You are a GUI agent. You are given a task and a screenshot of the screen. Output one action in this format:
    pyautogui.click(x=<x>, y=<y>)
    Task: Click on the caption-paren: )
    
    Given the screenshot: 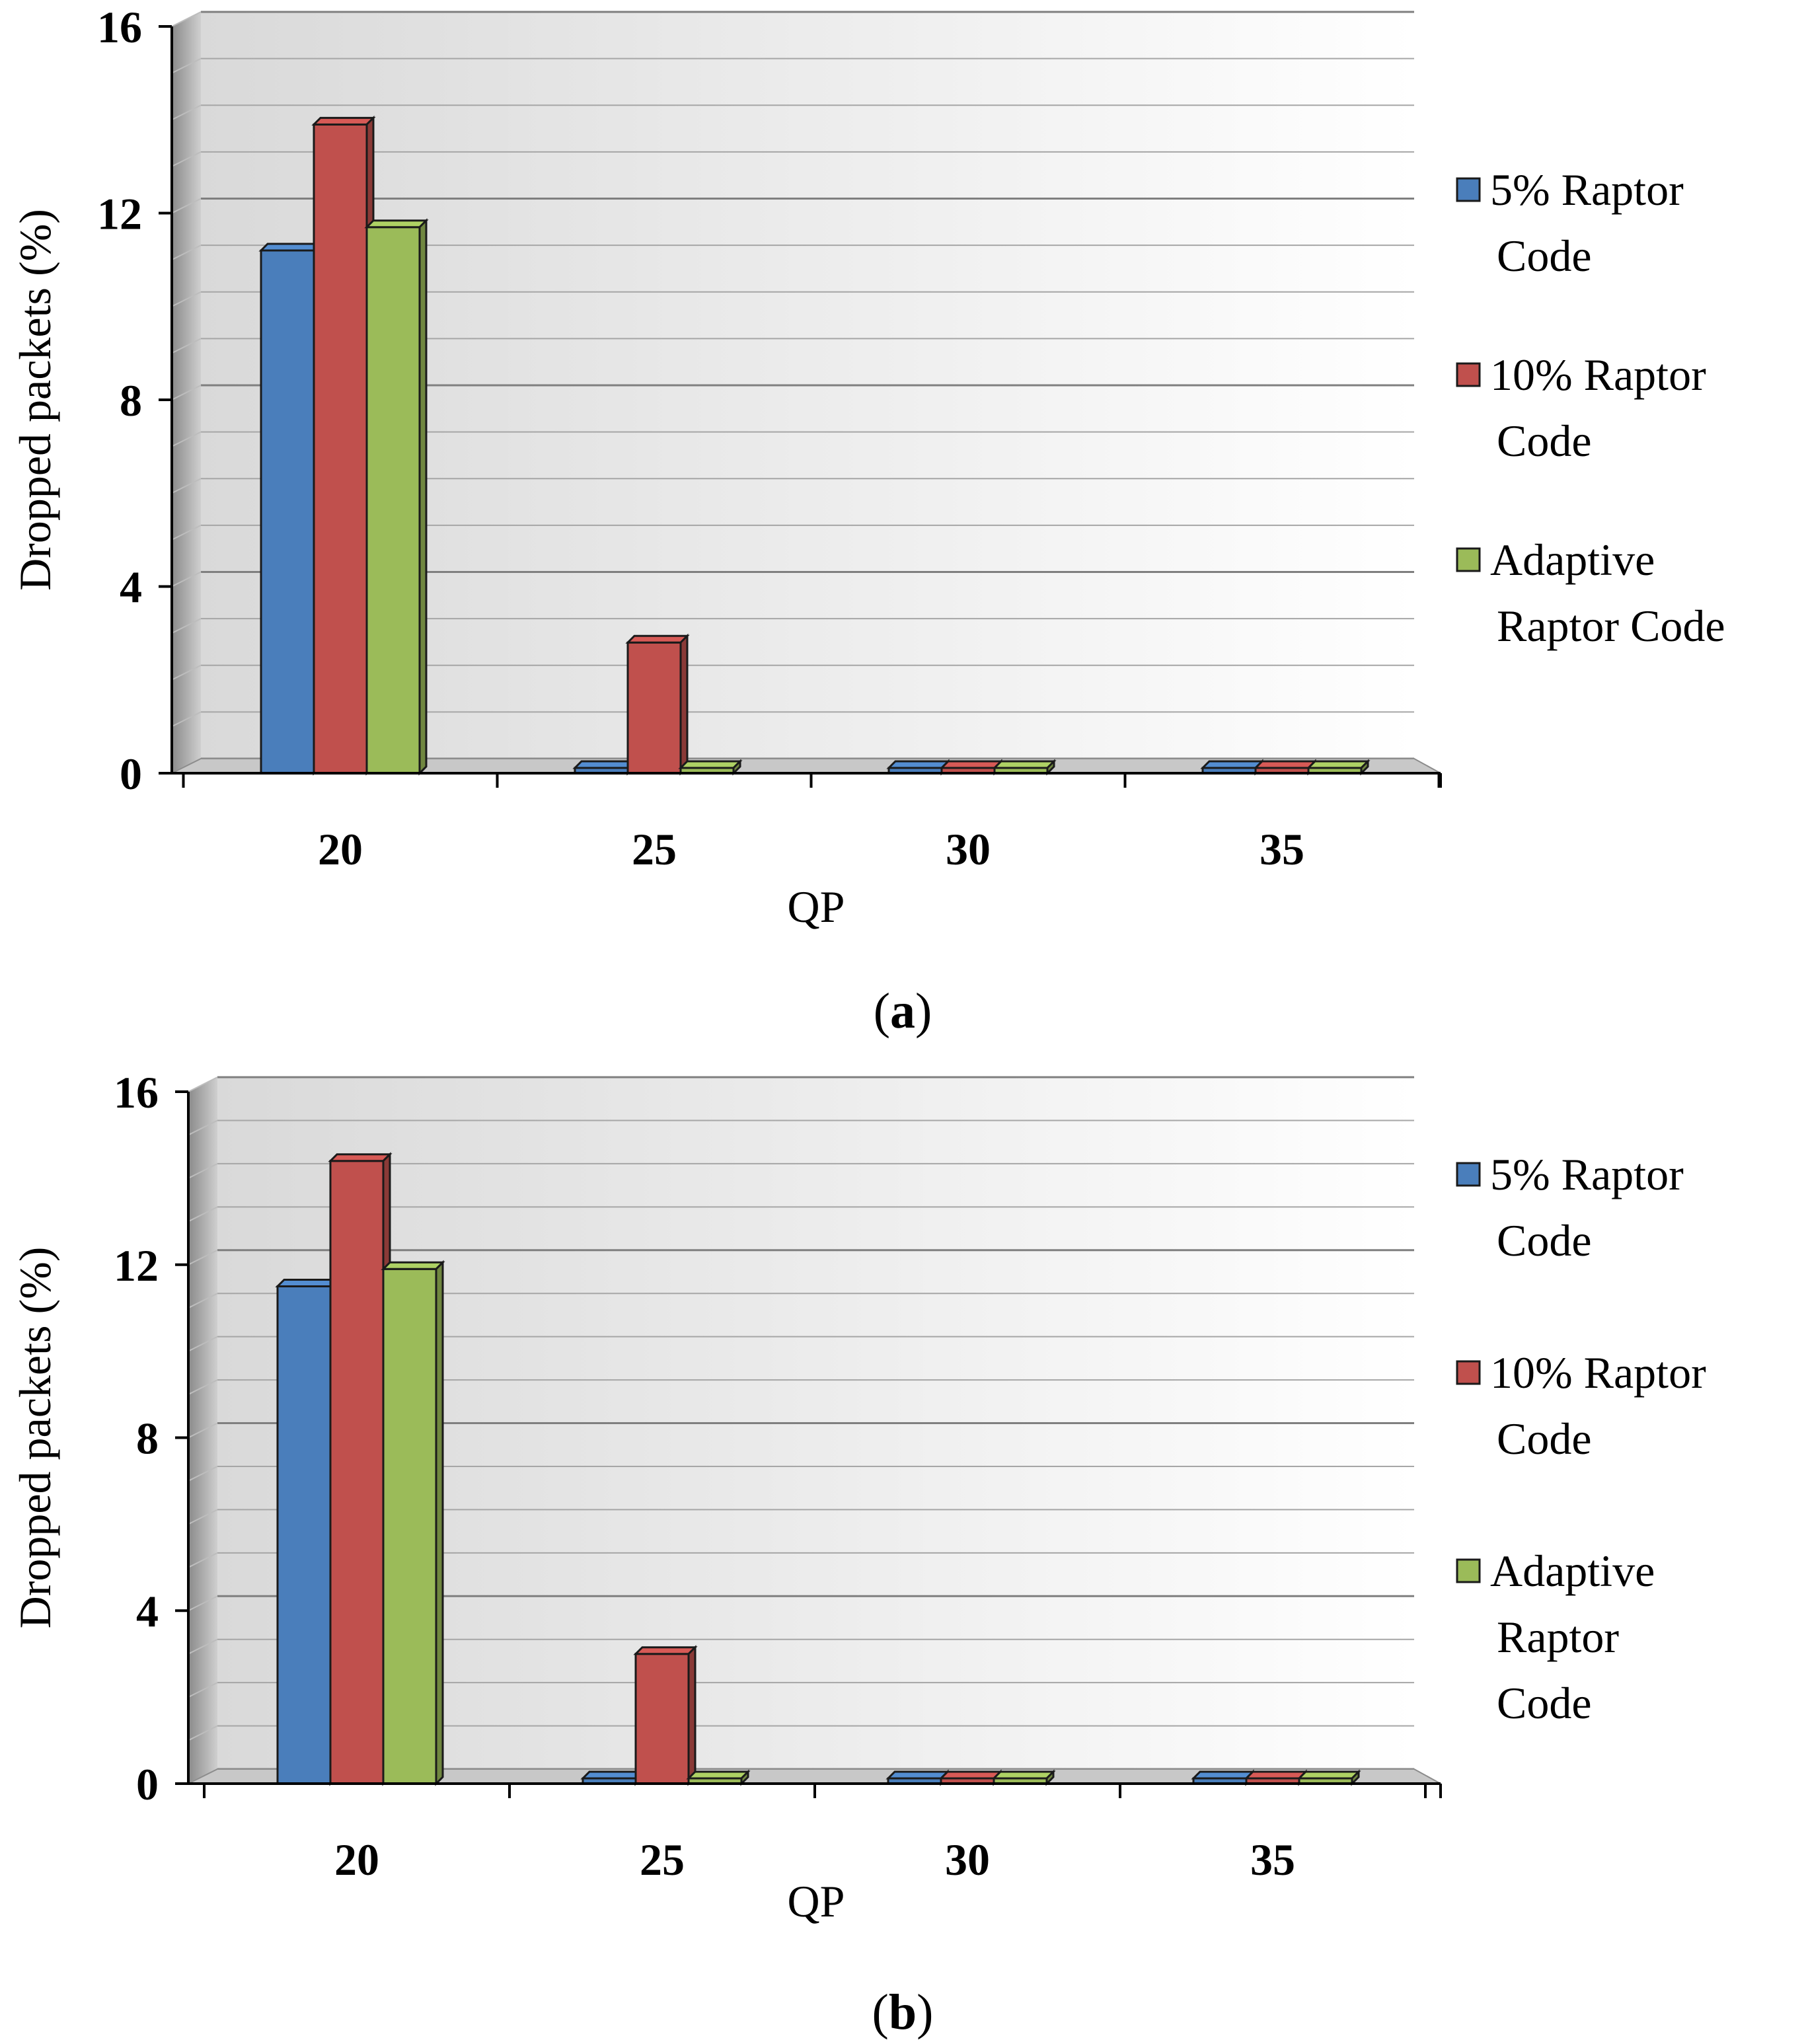 What is the action you would take?
    pyautogui.click(x=925, y=2013)
    